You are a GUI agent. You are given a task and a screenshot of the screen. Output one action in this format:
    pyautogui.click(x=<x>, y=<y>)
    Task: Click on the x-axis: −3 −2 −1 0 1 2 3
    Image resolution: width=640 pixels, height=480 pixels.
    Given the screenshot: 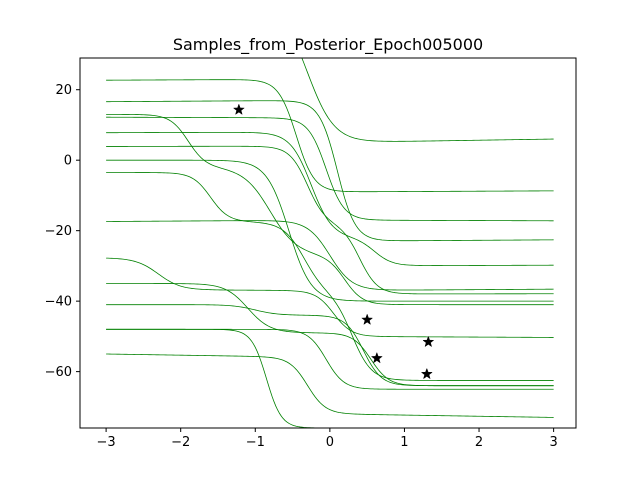 What is the action you would take?
    pyautogui.click(x=327, y=439)
    